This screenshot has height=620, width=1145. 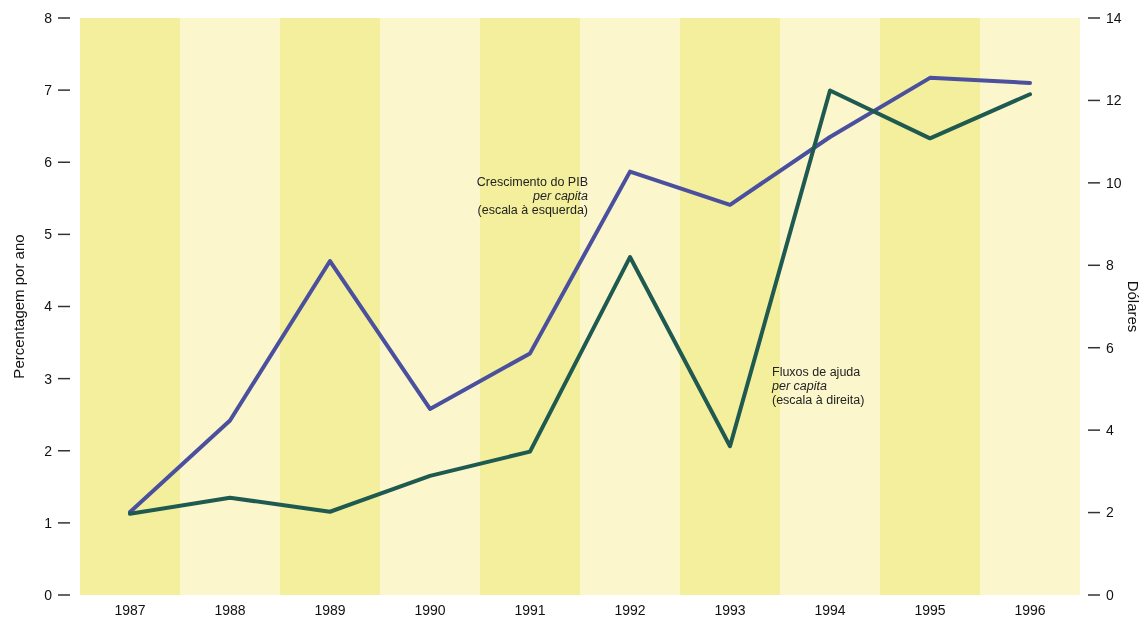 I want to click on x-tick-label: 1992, so click(x=630, y=610).